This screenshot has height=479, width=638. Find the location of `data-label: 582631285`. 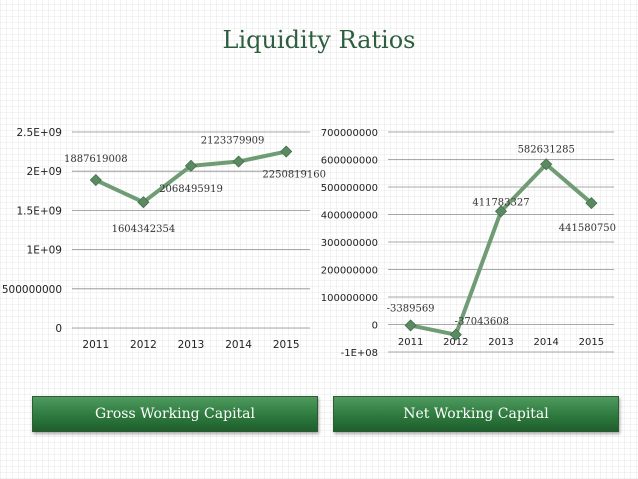

data-label: 582631285 is located at coordinates (546, 149).